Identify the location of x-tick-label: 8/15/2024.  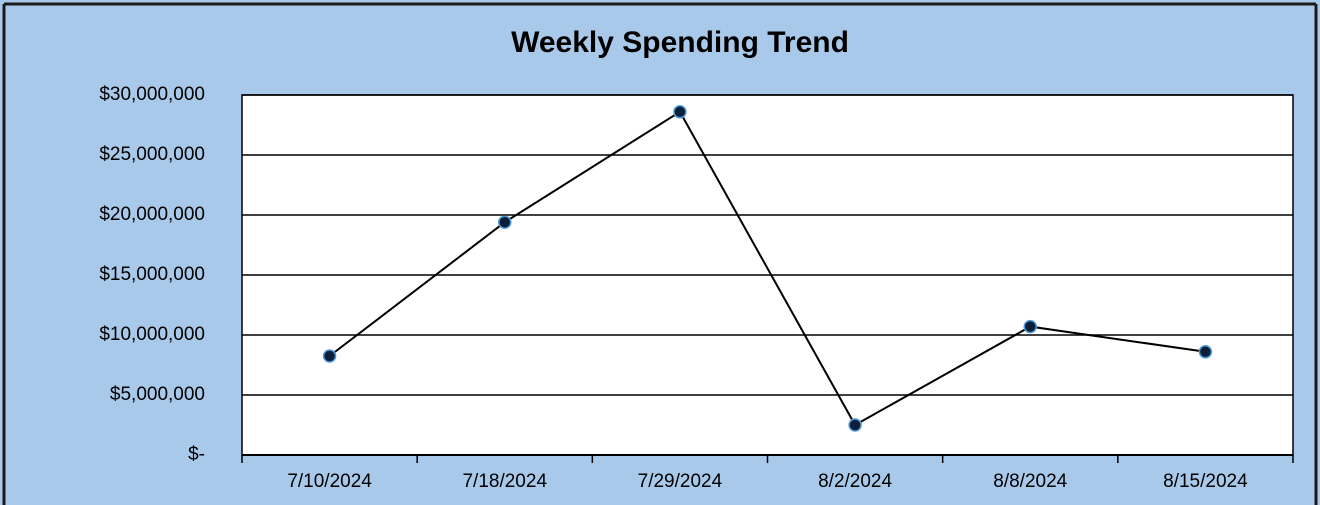
(1205, 481).